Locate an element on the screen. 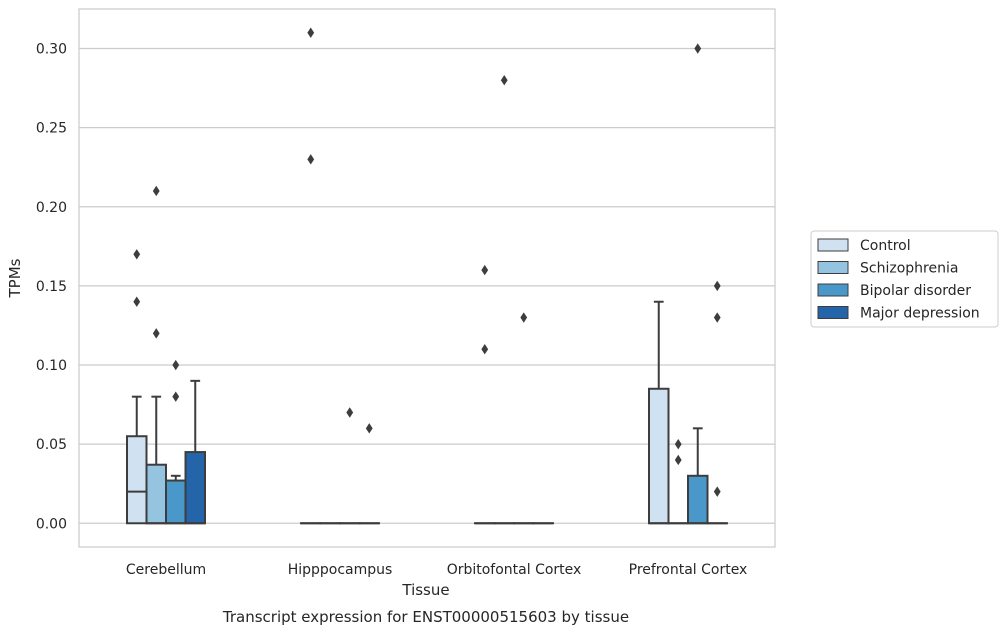 The height and width of the screenshot is (634, 1007). y-tick-label: 0.15 is located at coordinates (51, 287).